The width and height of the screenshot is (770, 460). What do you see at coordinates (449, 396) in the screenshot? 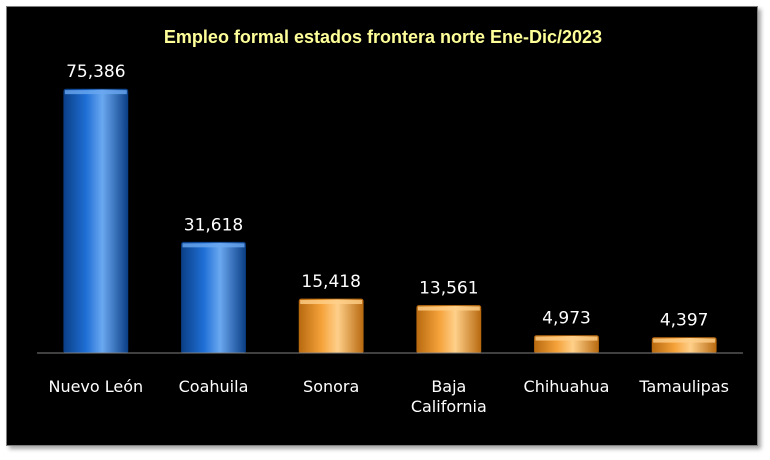
I see `category-label-3: Baja California` at bounding box center [449, 396].